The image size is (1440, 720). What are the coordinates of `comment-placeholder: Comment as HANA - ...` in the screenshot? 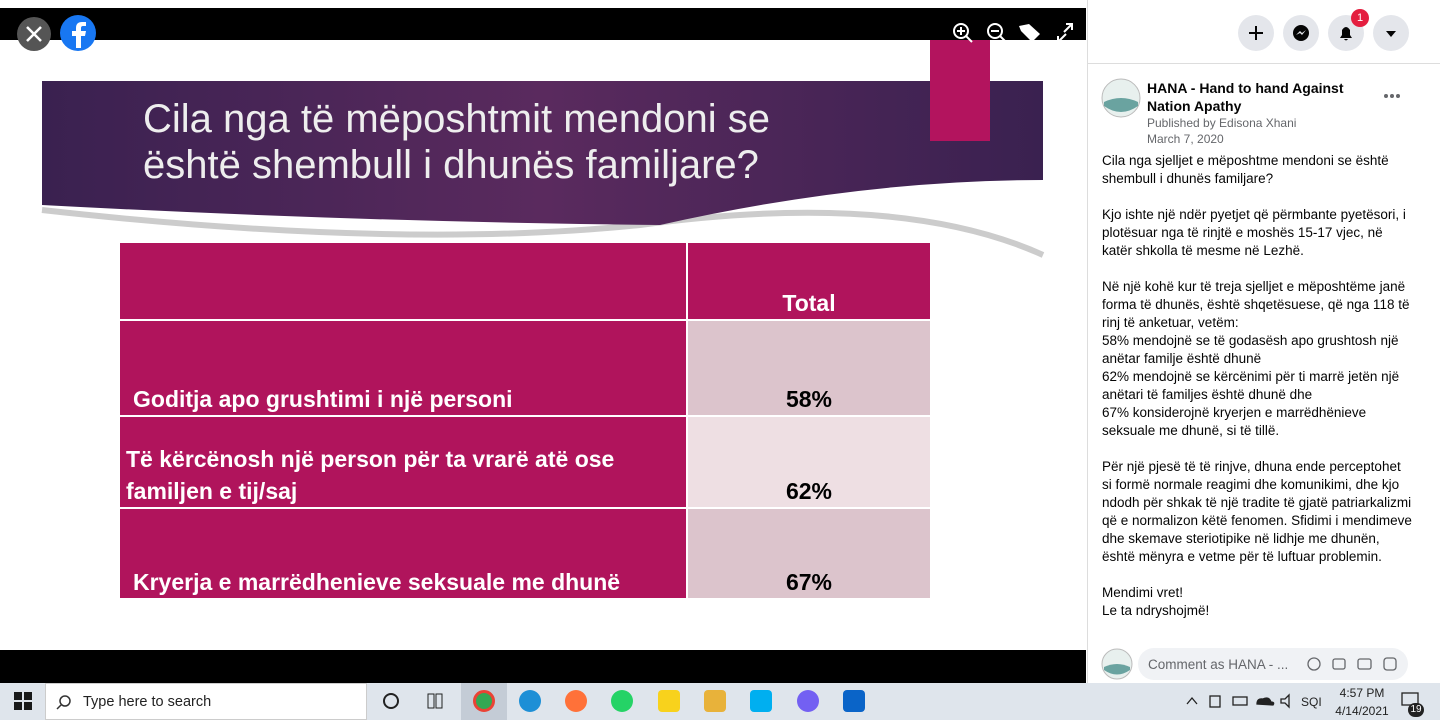 It's located at (1218, 664).